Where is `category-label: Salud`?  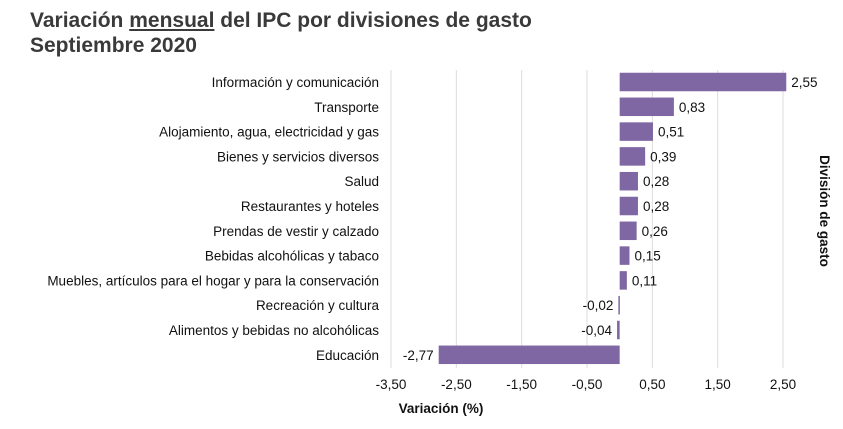
category-label: Salud is located at coordinates (361, 181).